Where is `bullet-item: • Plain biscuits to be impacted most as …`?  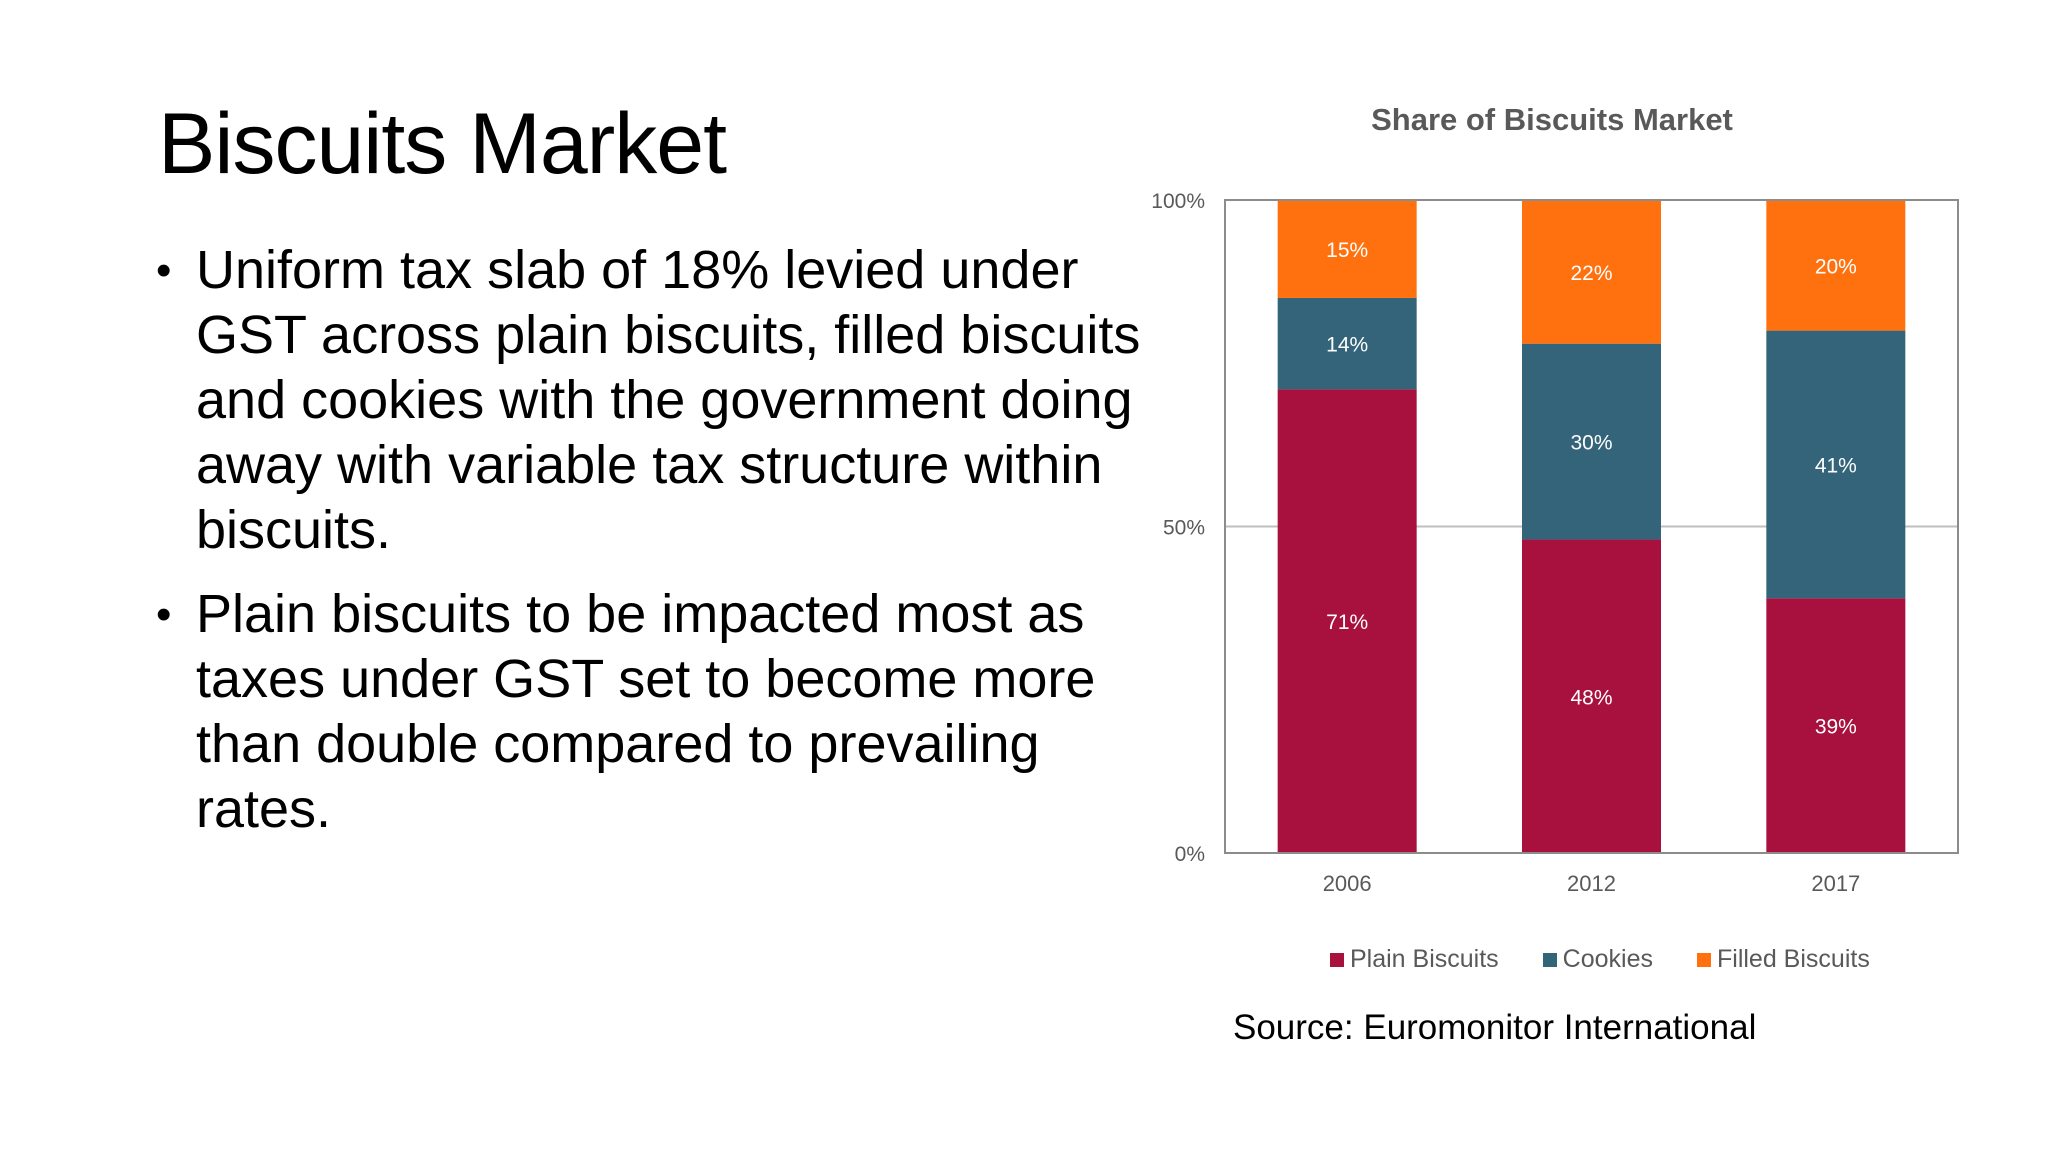 bullet-item: • Plain biscuits to be impacted most as … is located at coordinates (650, 712).